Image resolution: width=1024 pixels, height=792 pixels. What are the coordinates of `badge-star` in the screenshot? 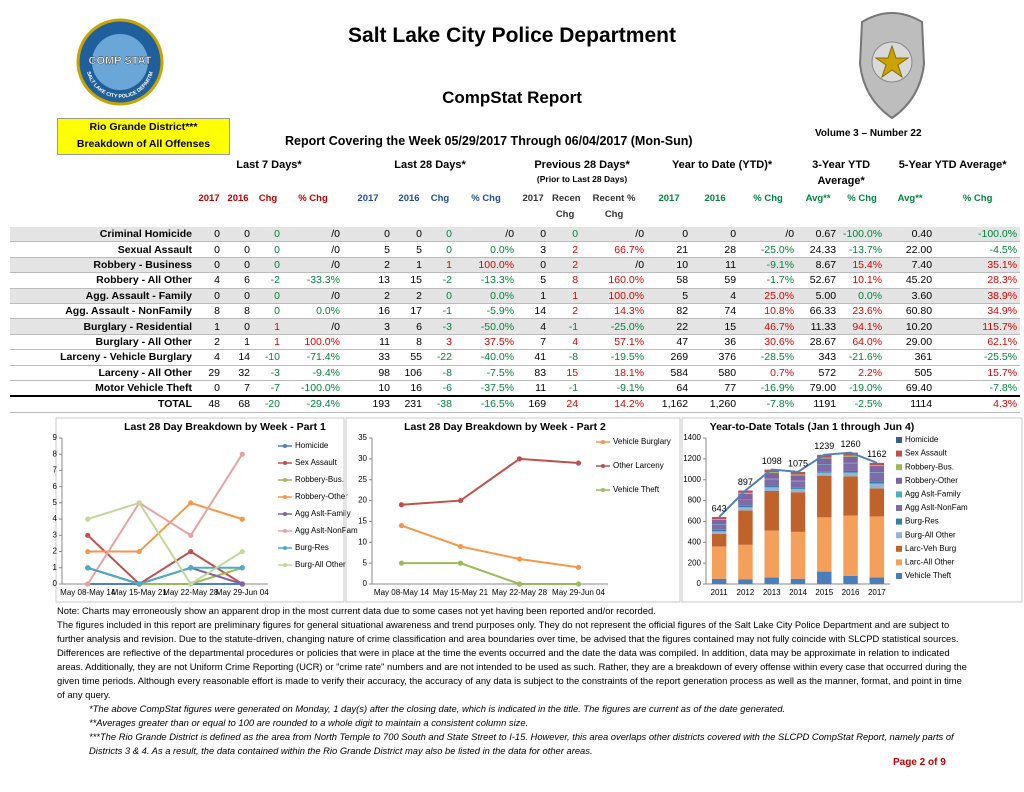 It's located at (892, 61).